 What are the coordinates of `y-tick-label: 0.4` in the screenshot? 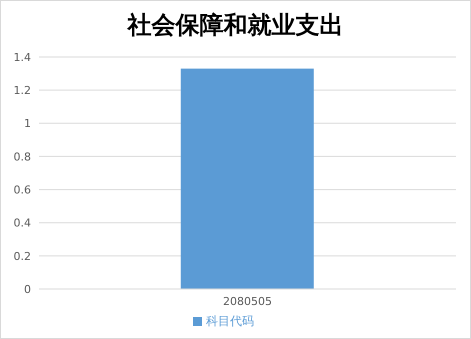 It's located at (22, 223).